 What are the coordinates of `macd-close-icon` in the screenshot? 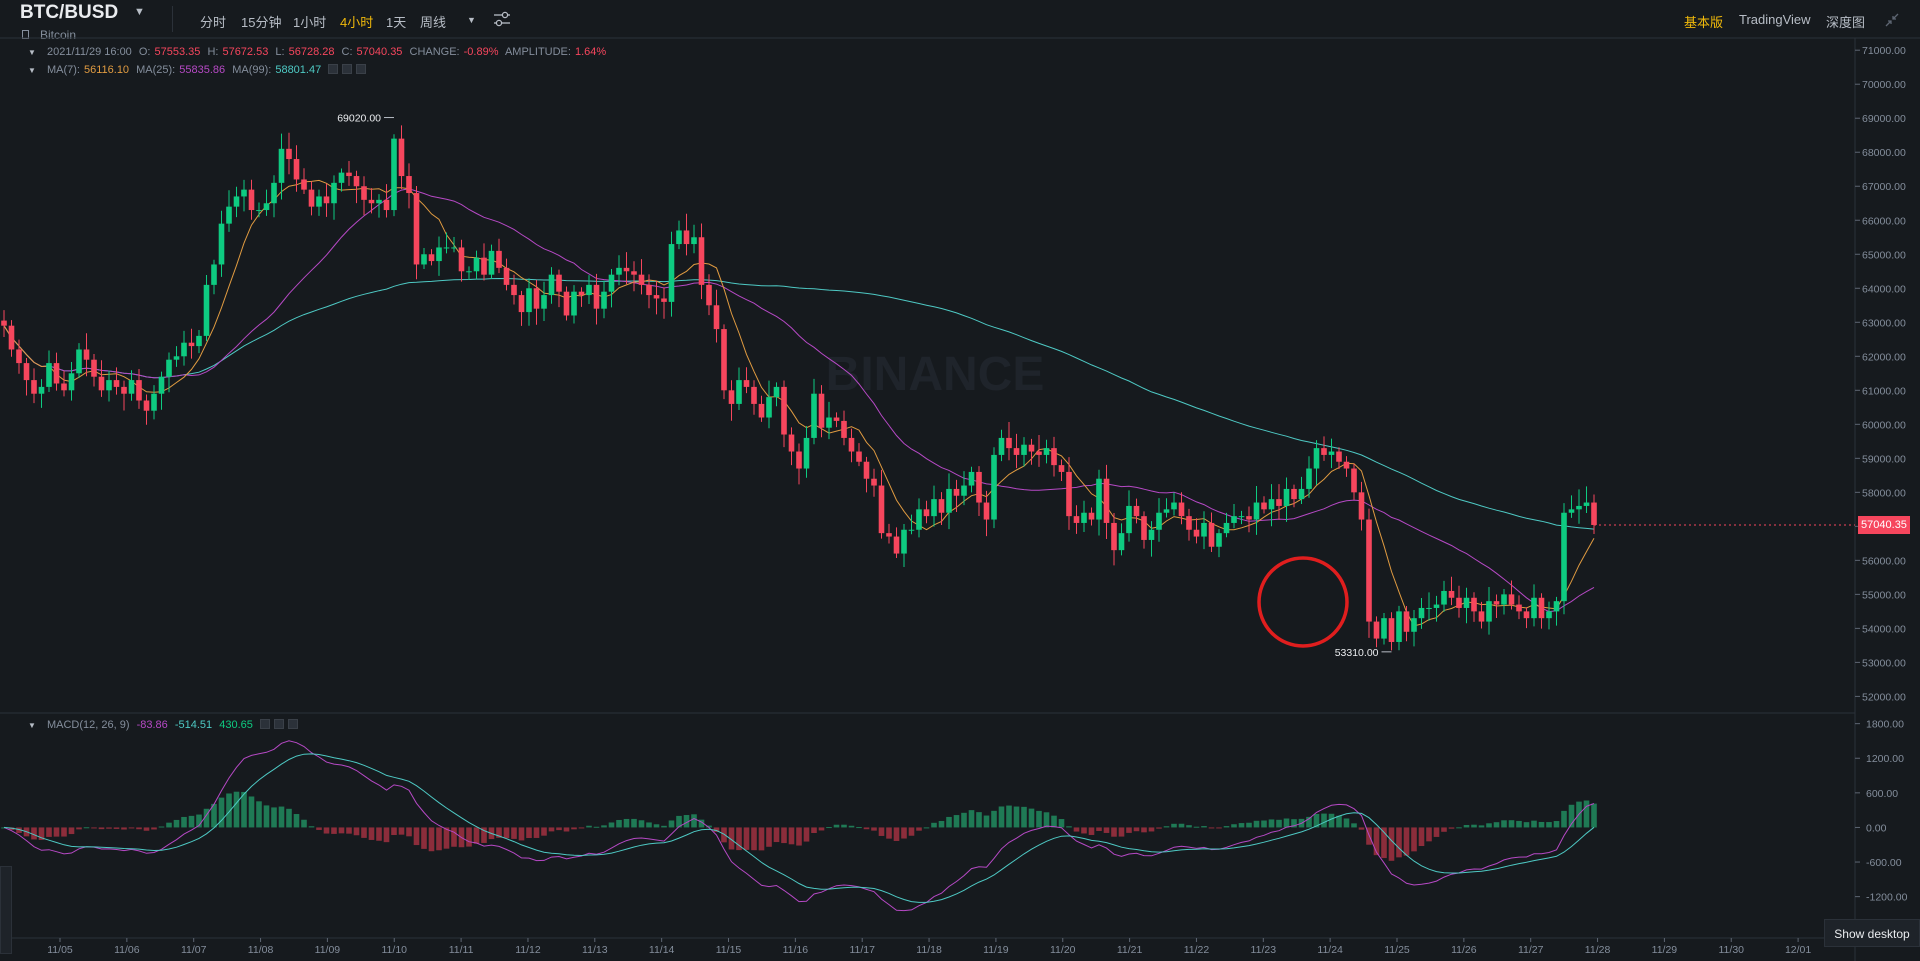 It's located at (292, 724).